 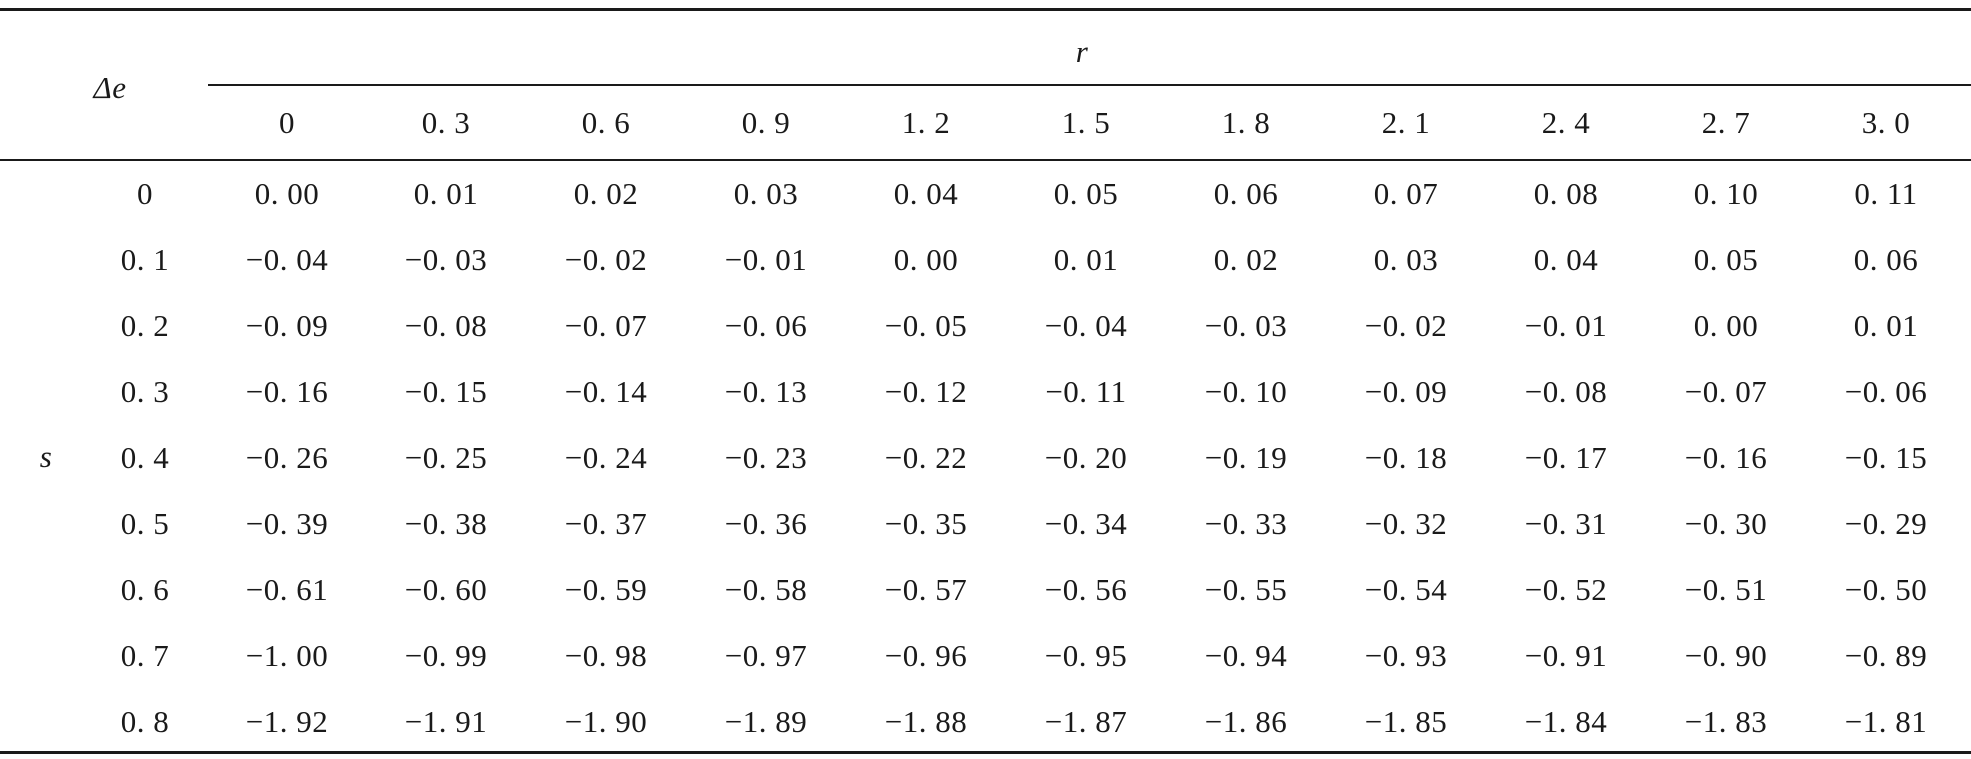 I want to click on header-bottom-rule, so click(x=985, y=160).